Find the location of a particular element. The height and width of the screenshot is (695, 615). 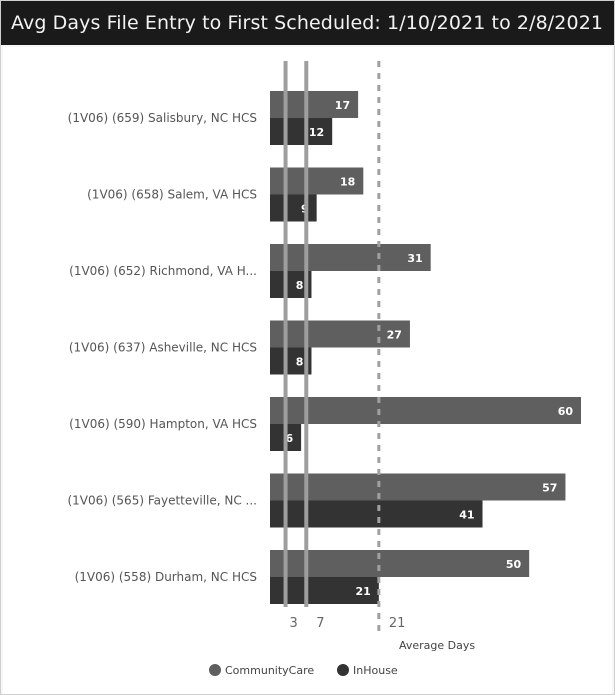

data-label: 31 is located at coordinates (414, 258).